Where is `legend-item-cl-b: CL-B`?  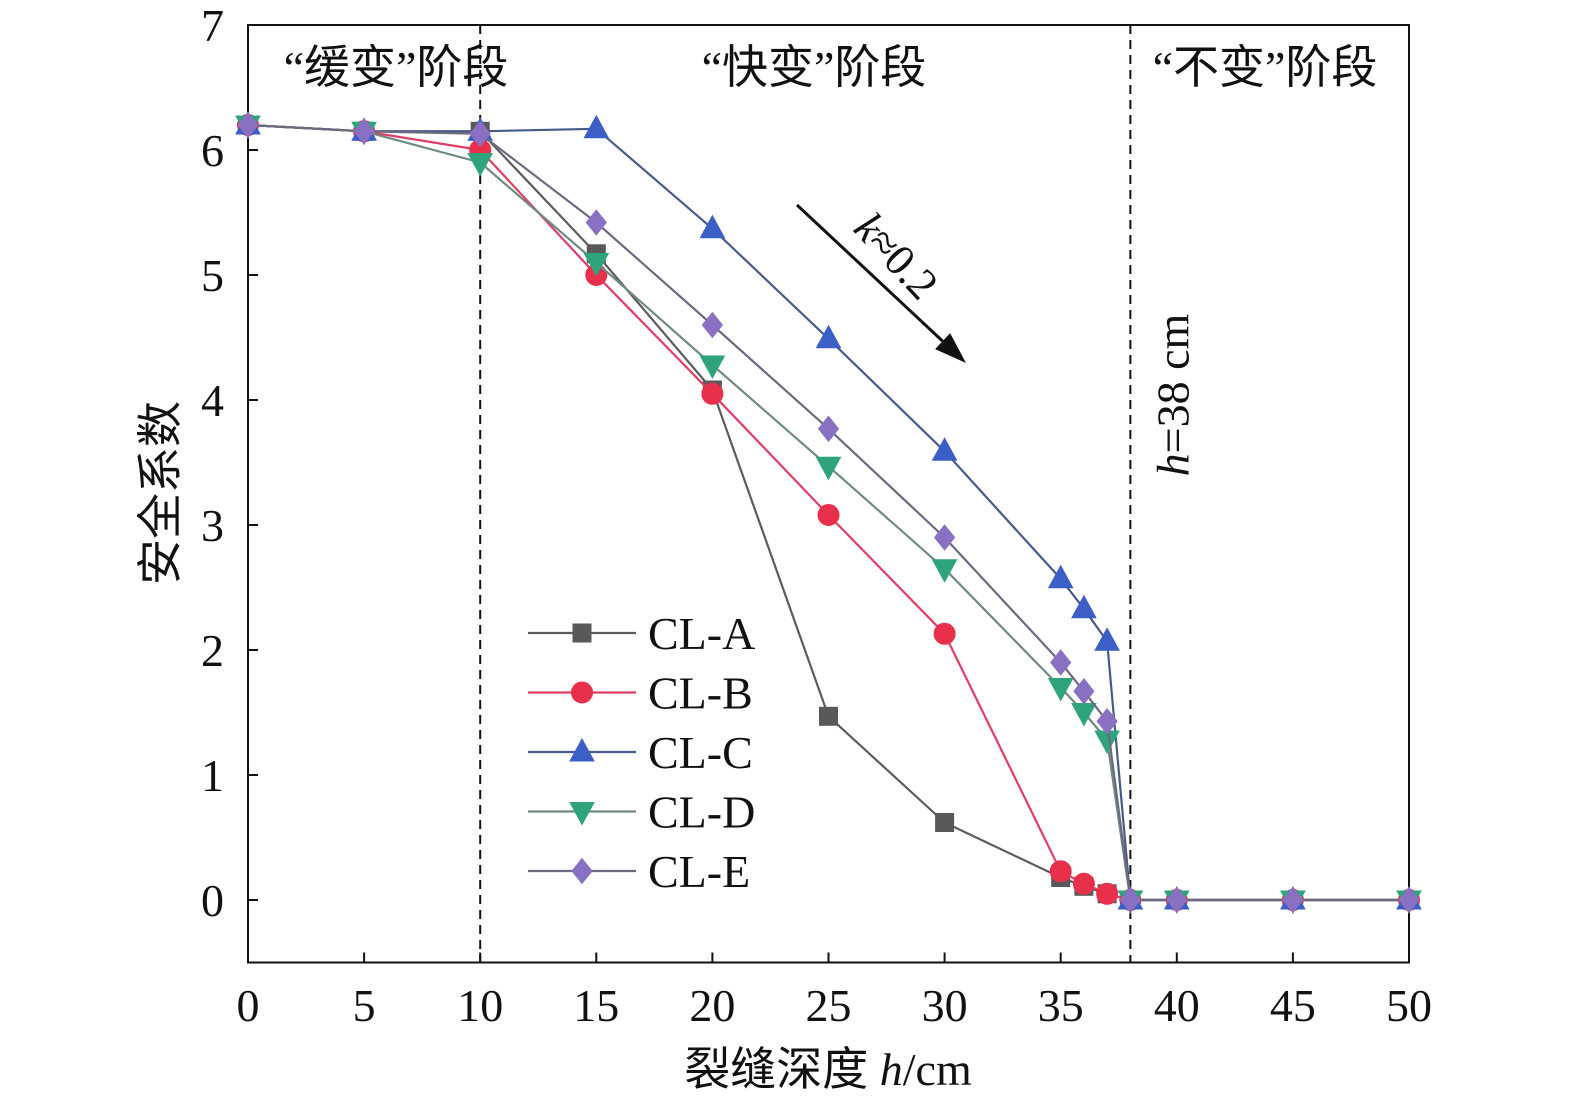
legend-item-cl-b: CL-B is located at coordinates (640, 693).